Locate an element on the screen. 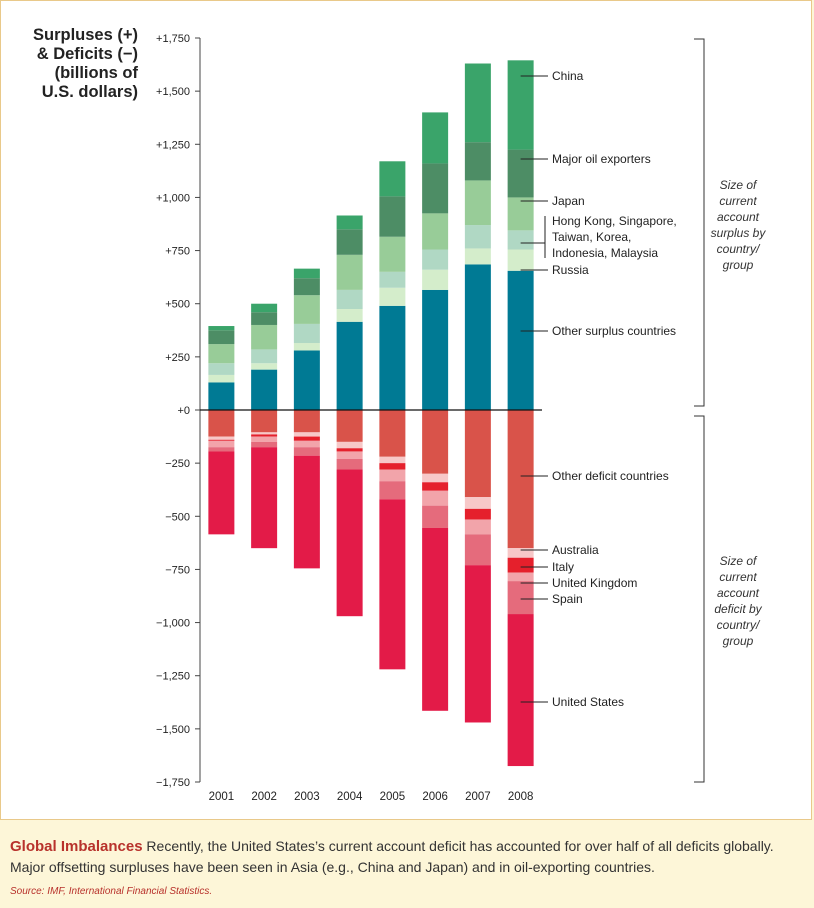  note-line: Size of is located at coordinates (738, 185).